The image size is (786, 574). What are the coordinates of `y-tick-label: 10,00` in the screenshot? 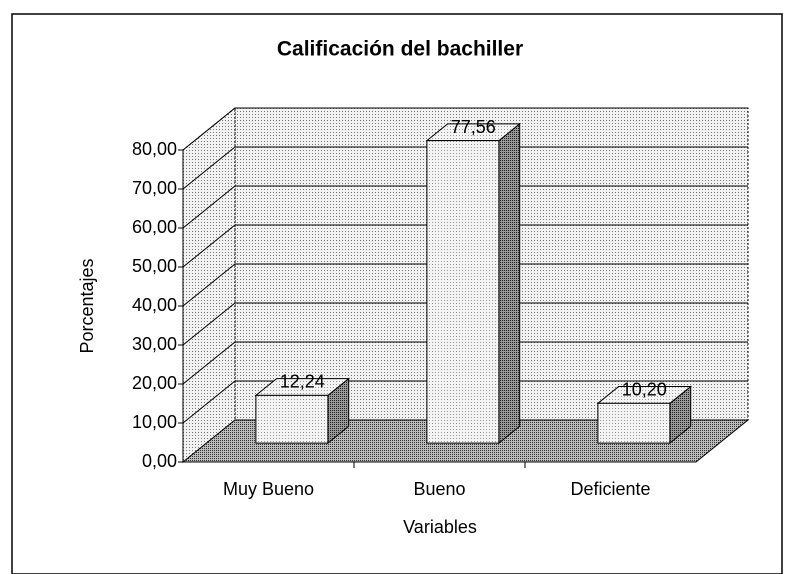 It's located at (154, 422).